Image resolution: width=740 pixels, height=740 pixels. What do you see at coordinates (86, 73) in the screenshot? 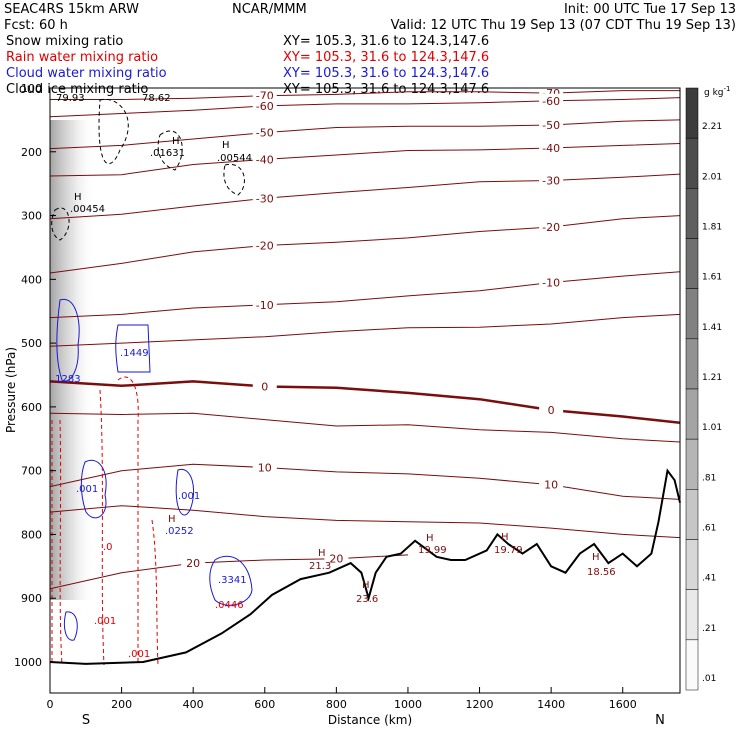
I see `field-label-cloud-water: Cloud water mixing ratio` at bounding box center [86, 73].